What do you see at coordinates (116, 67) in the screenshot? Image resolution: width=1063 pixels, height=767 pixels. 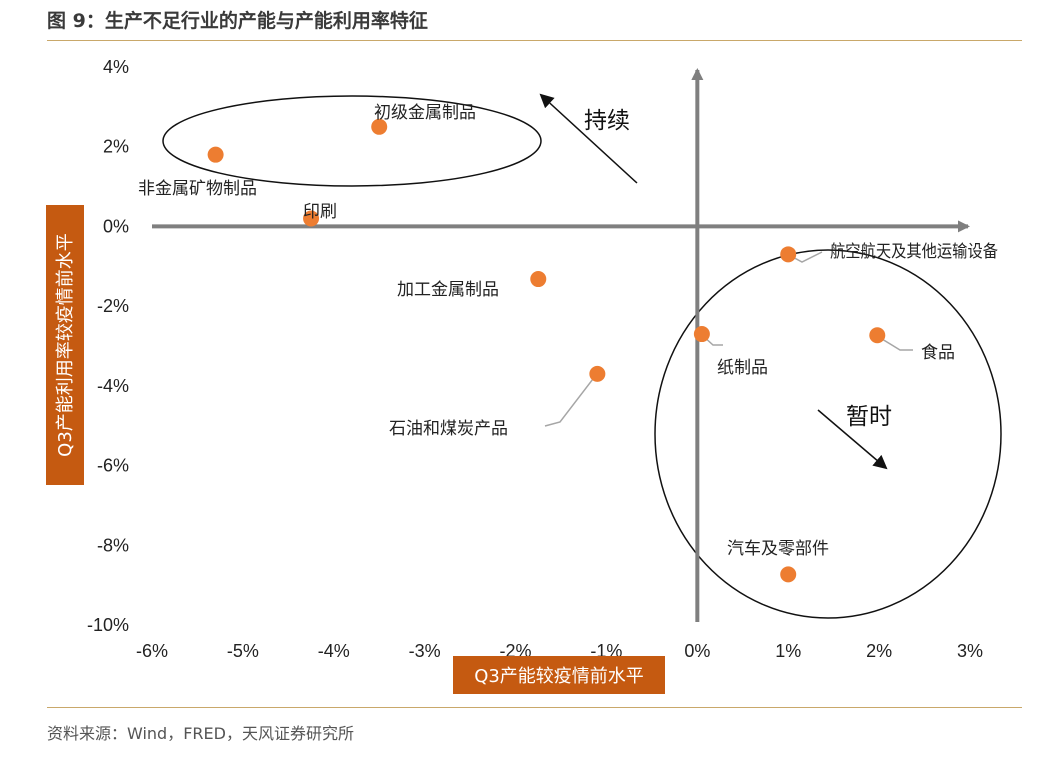 I see `y-tick-label: 4%` at bounding box center [116, 67].